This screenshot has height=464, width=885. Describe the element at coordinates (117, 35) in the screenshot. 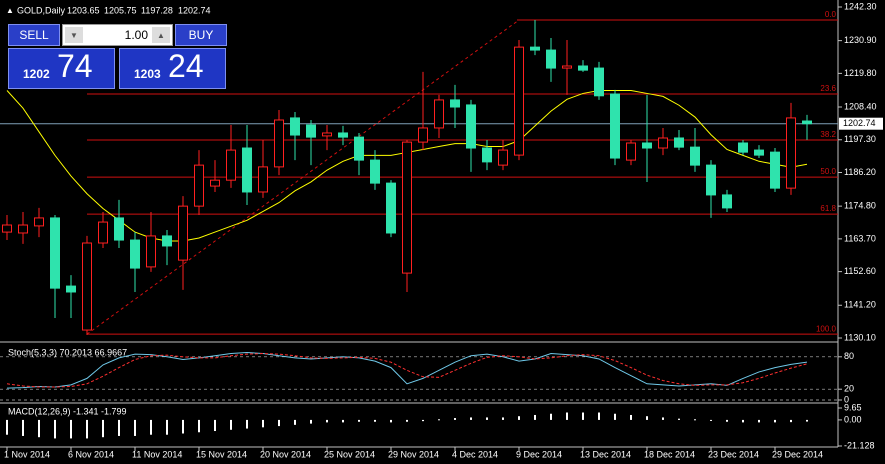

I see `lot-input: ▼ 1.00 ▲` at that location.